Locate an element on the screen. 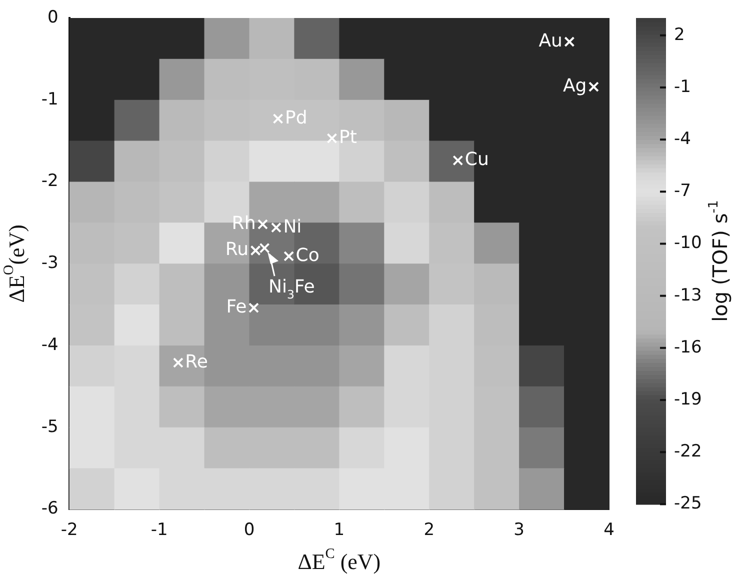 The width and height of the screenshot is (749, 578). x-tick-label: 0 is located at coordinates (249, 530).